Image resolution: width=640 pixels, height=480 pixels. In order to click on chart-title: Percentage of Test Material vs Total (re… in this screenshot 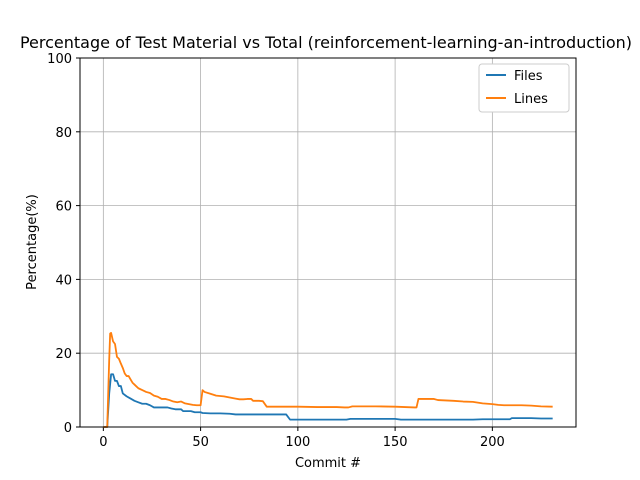, I will do `click(326, 42)`.